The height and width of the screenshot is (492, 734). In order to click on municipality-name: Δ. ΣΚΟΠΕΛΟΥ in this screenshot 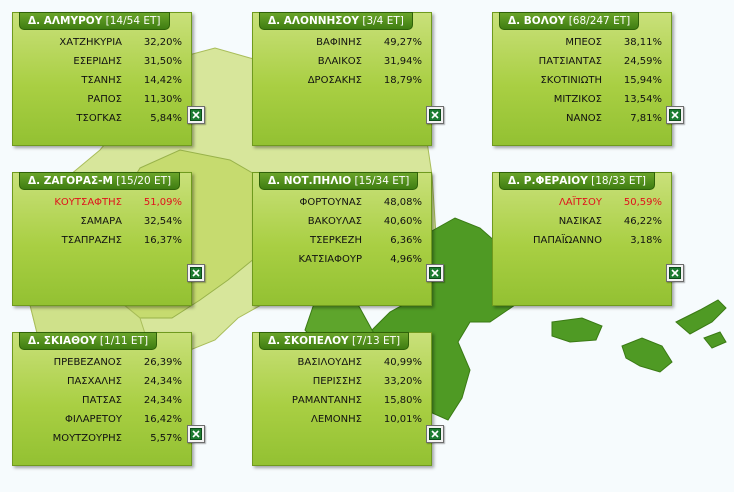, I will do `click(308, 341)`.